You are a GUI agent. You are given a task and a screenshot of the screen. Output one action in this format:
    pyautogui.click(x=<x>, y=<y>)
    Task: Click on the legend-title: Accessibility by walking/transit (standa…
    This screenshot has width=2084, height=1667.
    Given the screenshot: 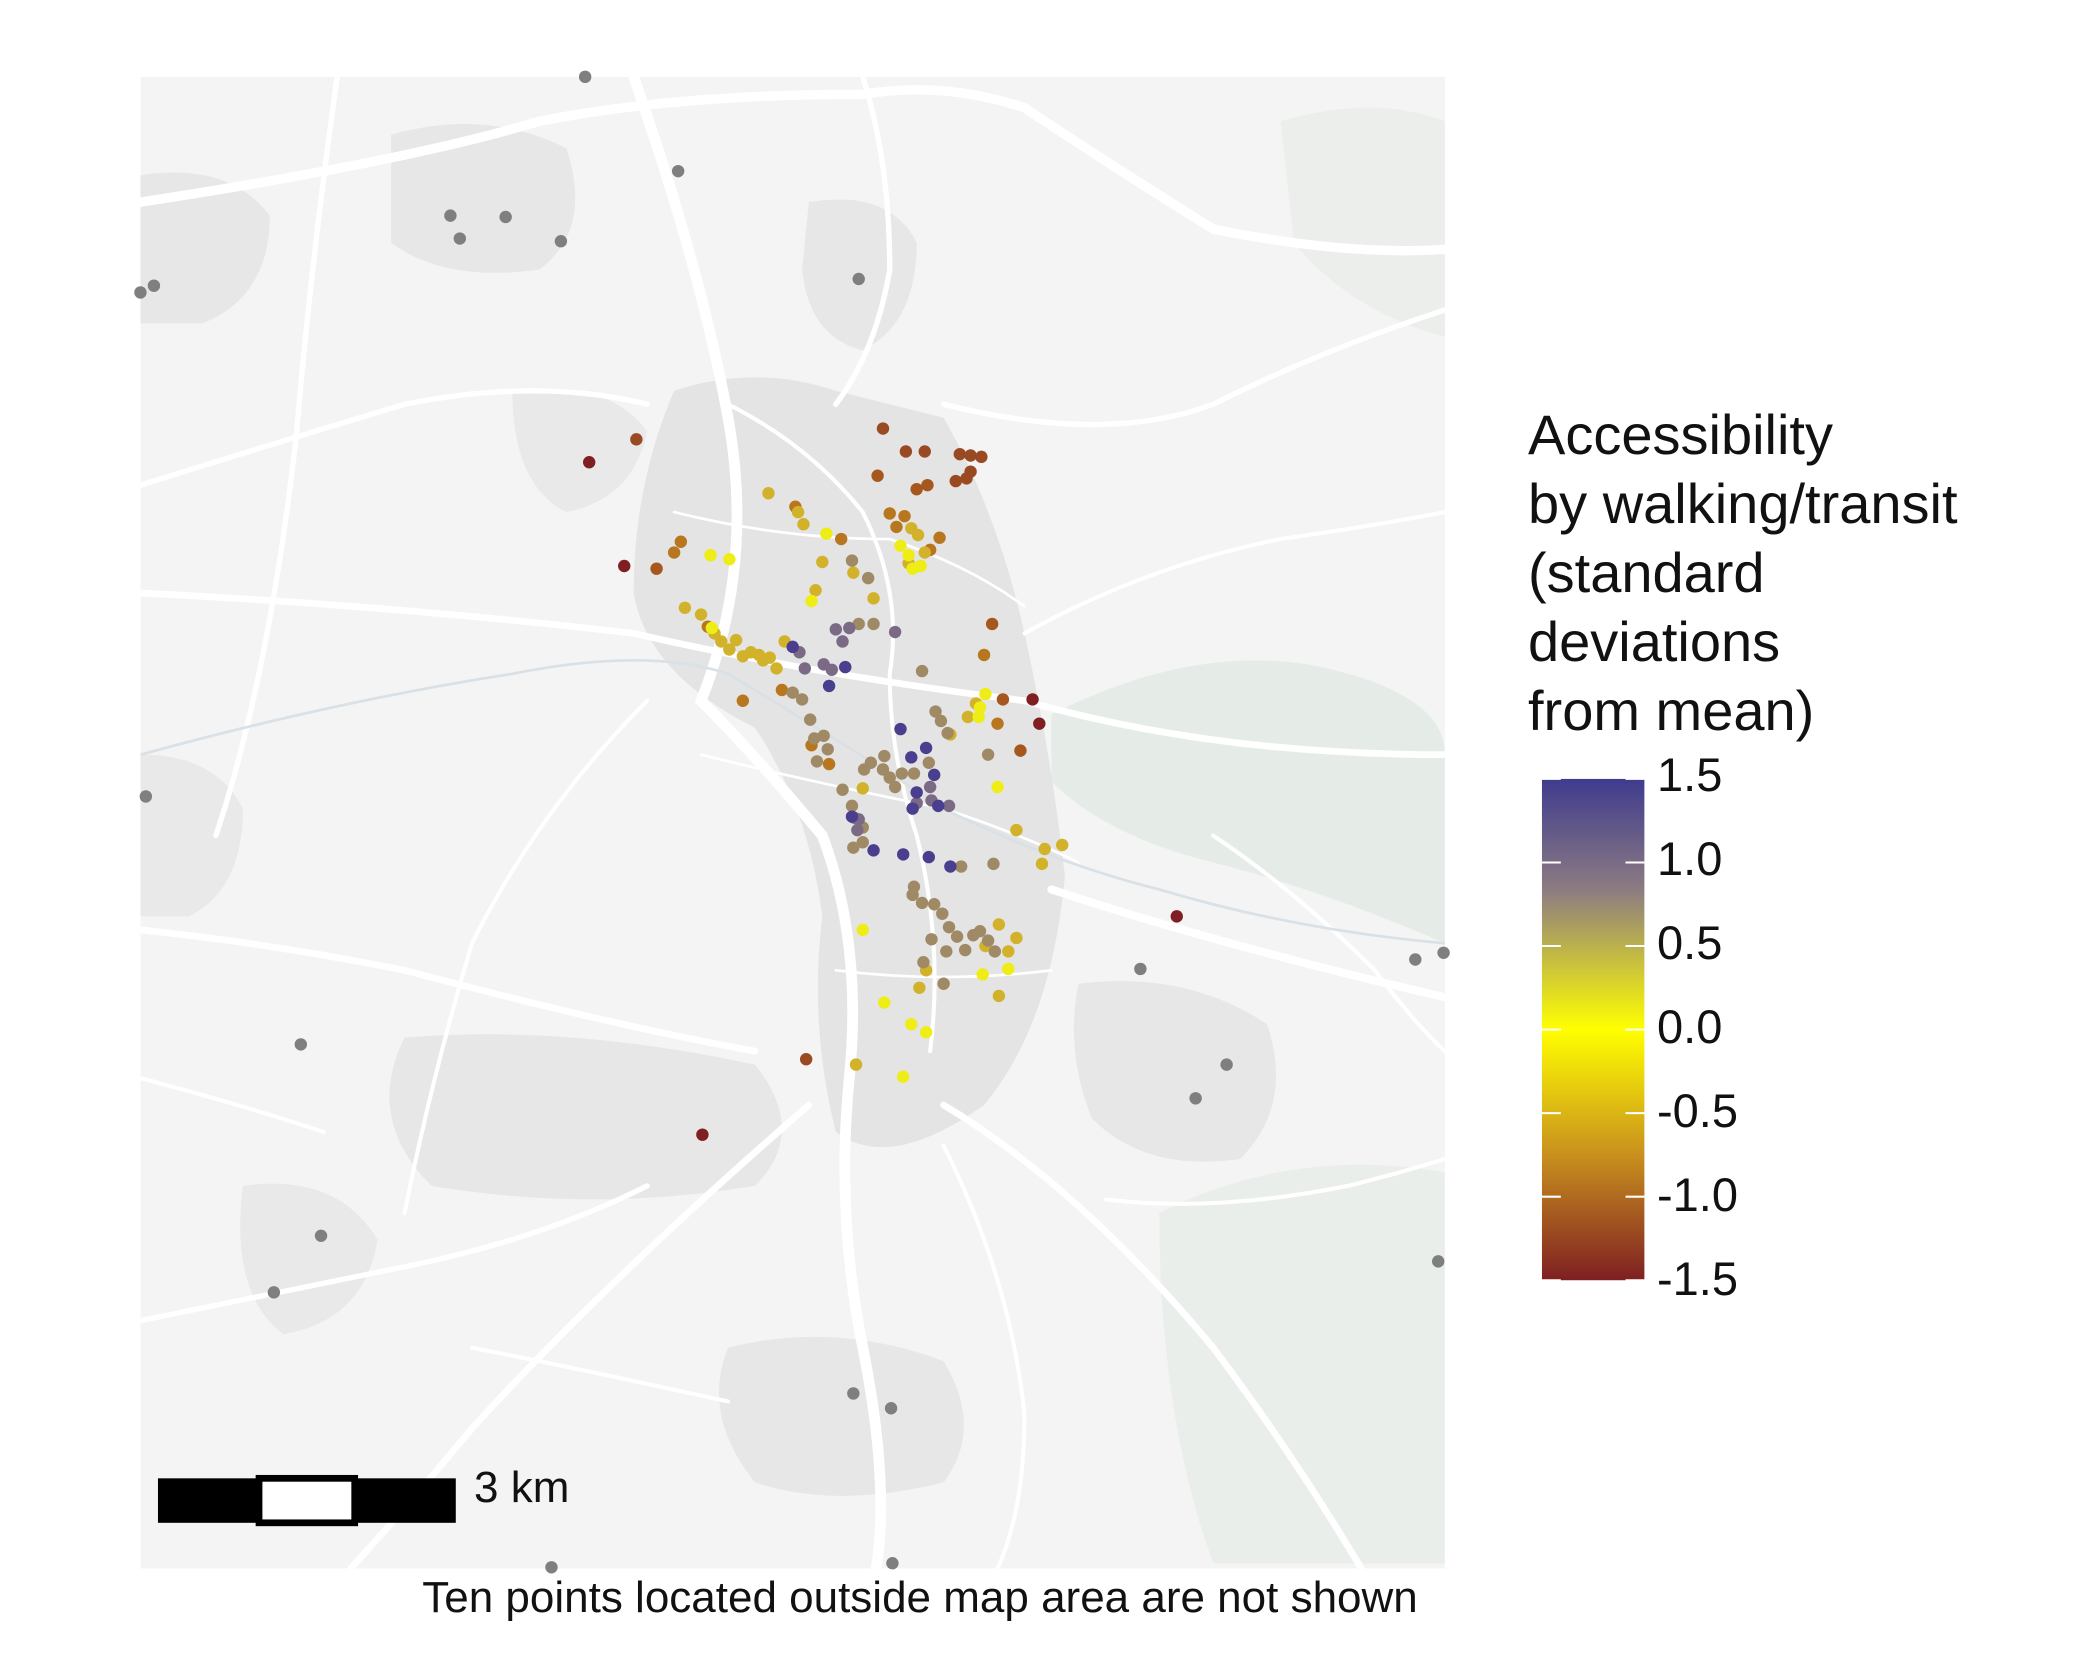 What is the action you would take?
    pyautogui.click(x=1788, y=572)
    